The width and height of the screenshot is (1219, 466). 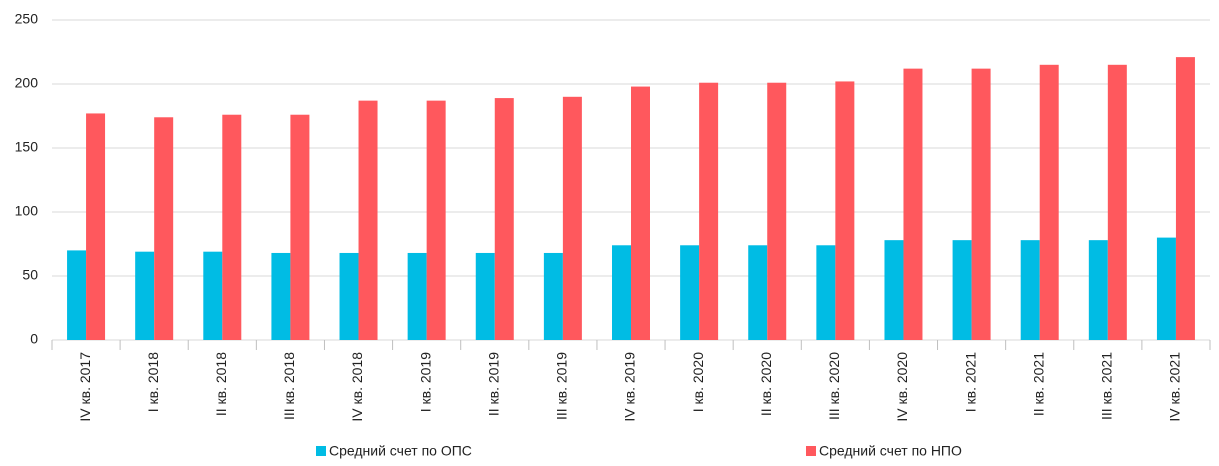 I want to click on x-tick-label: I кв. 2020, so click(x=698, y=382).